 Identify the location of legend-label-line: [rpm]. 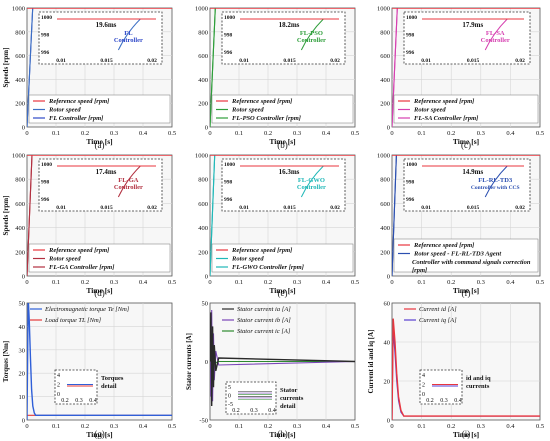
(419, 270).